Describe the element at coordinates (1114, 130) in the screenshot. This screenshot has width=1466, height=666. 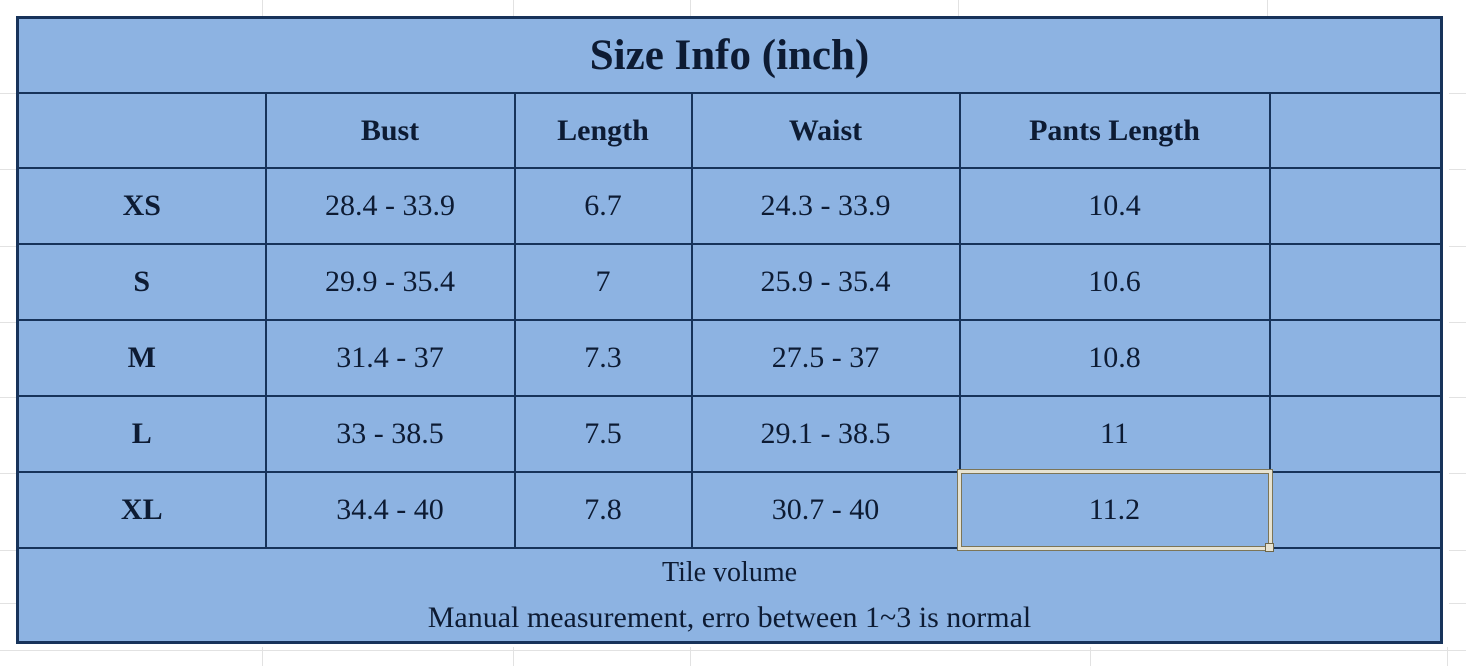
I see `column-header-pants-length: Pants Length` at that location.